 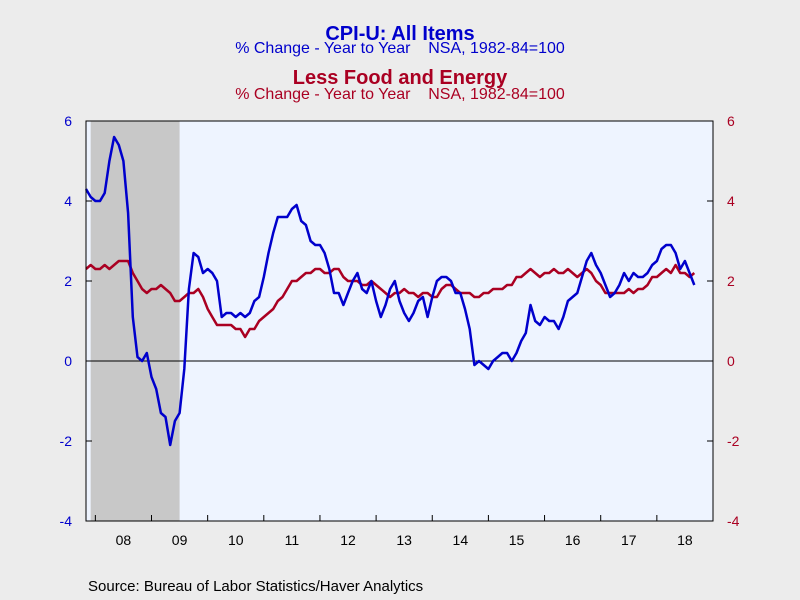 I want to click on y-tick-label-right: 0, so click(x=731, y=361).